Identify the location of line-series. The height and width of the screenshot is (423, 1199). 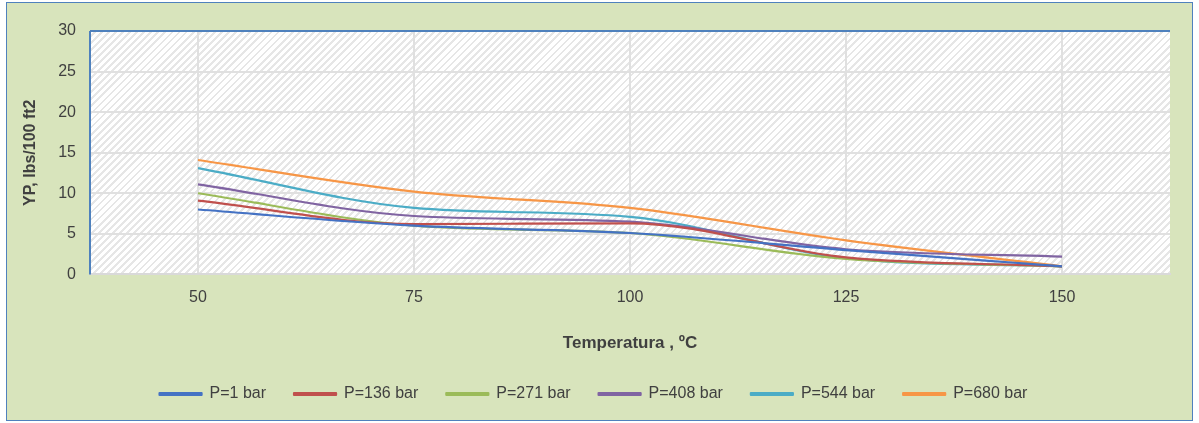
(630, 220).